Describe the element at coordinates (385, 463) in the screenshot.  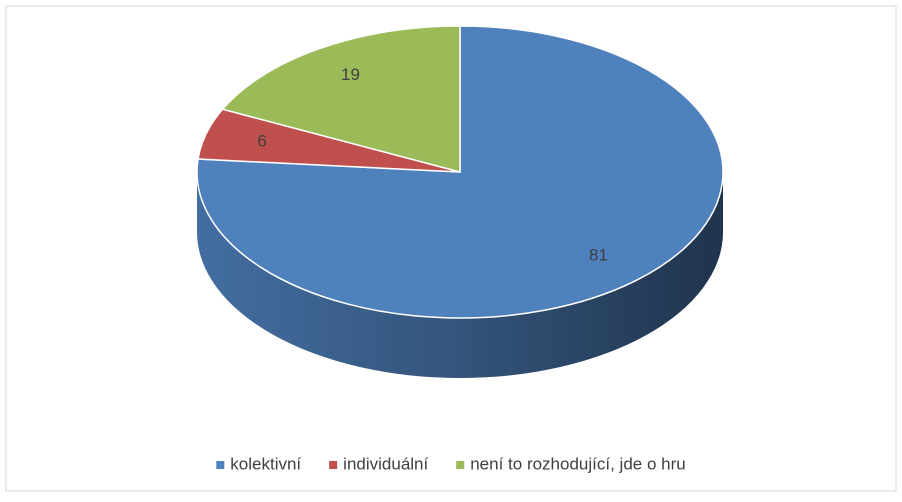
I see `legend-label: individuální` at that location.